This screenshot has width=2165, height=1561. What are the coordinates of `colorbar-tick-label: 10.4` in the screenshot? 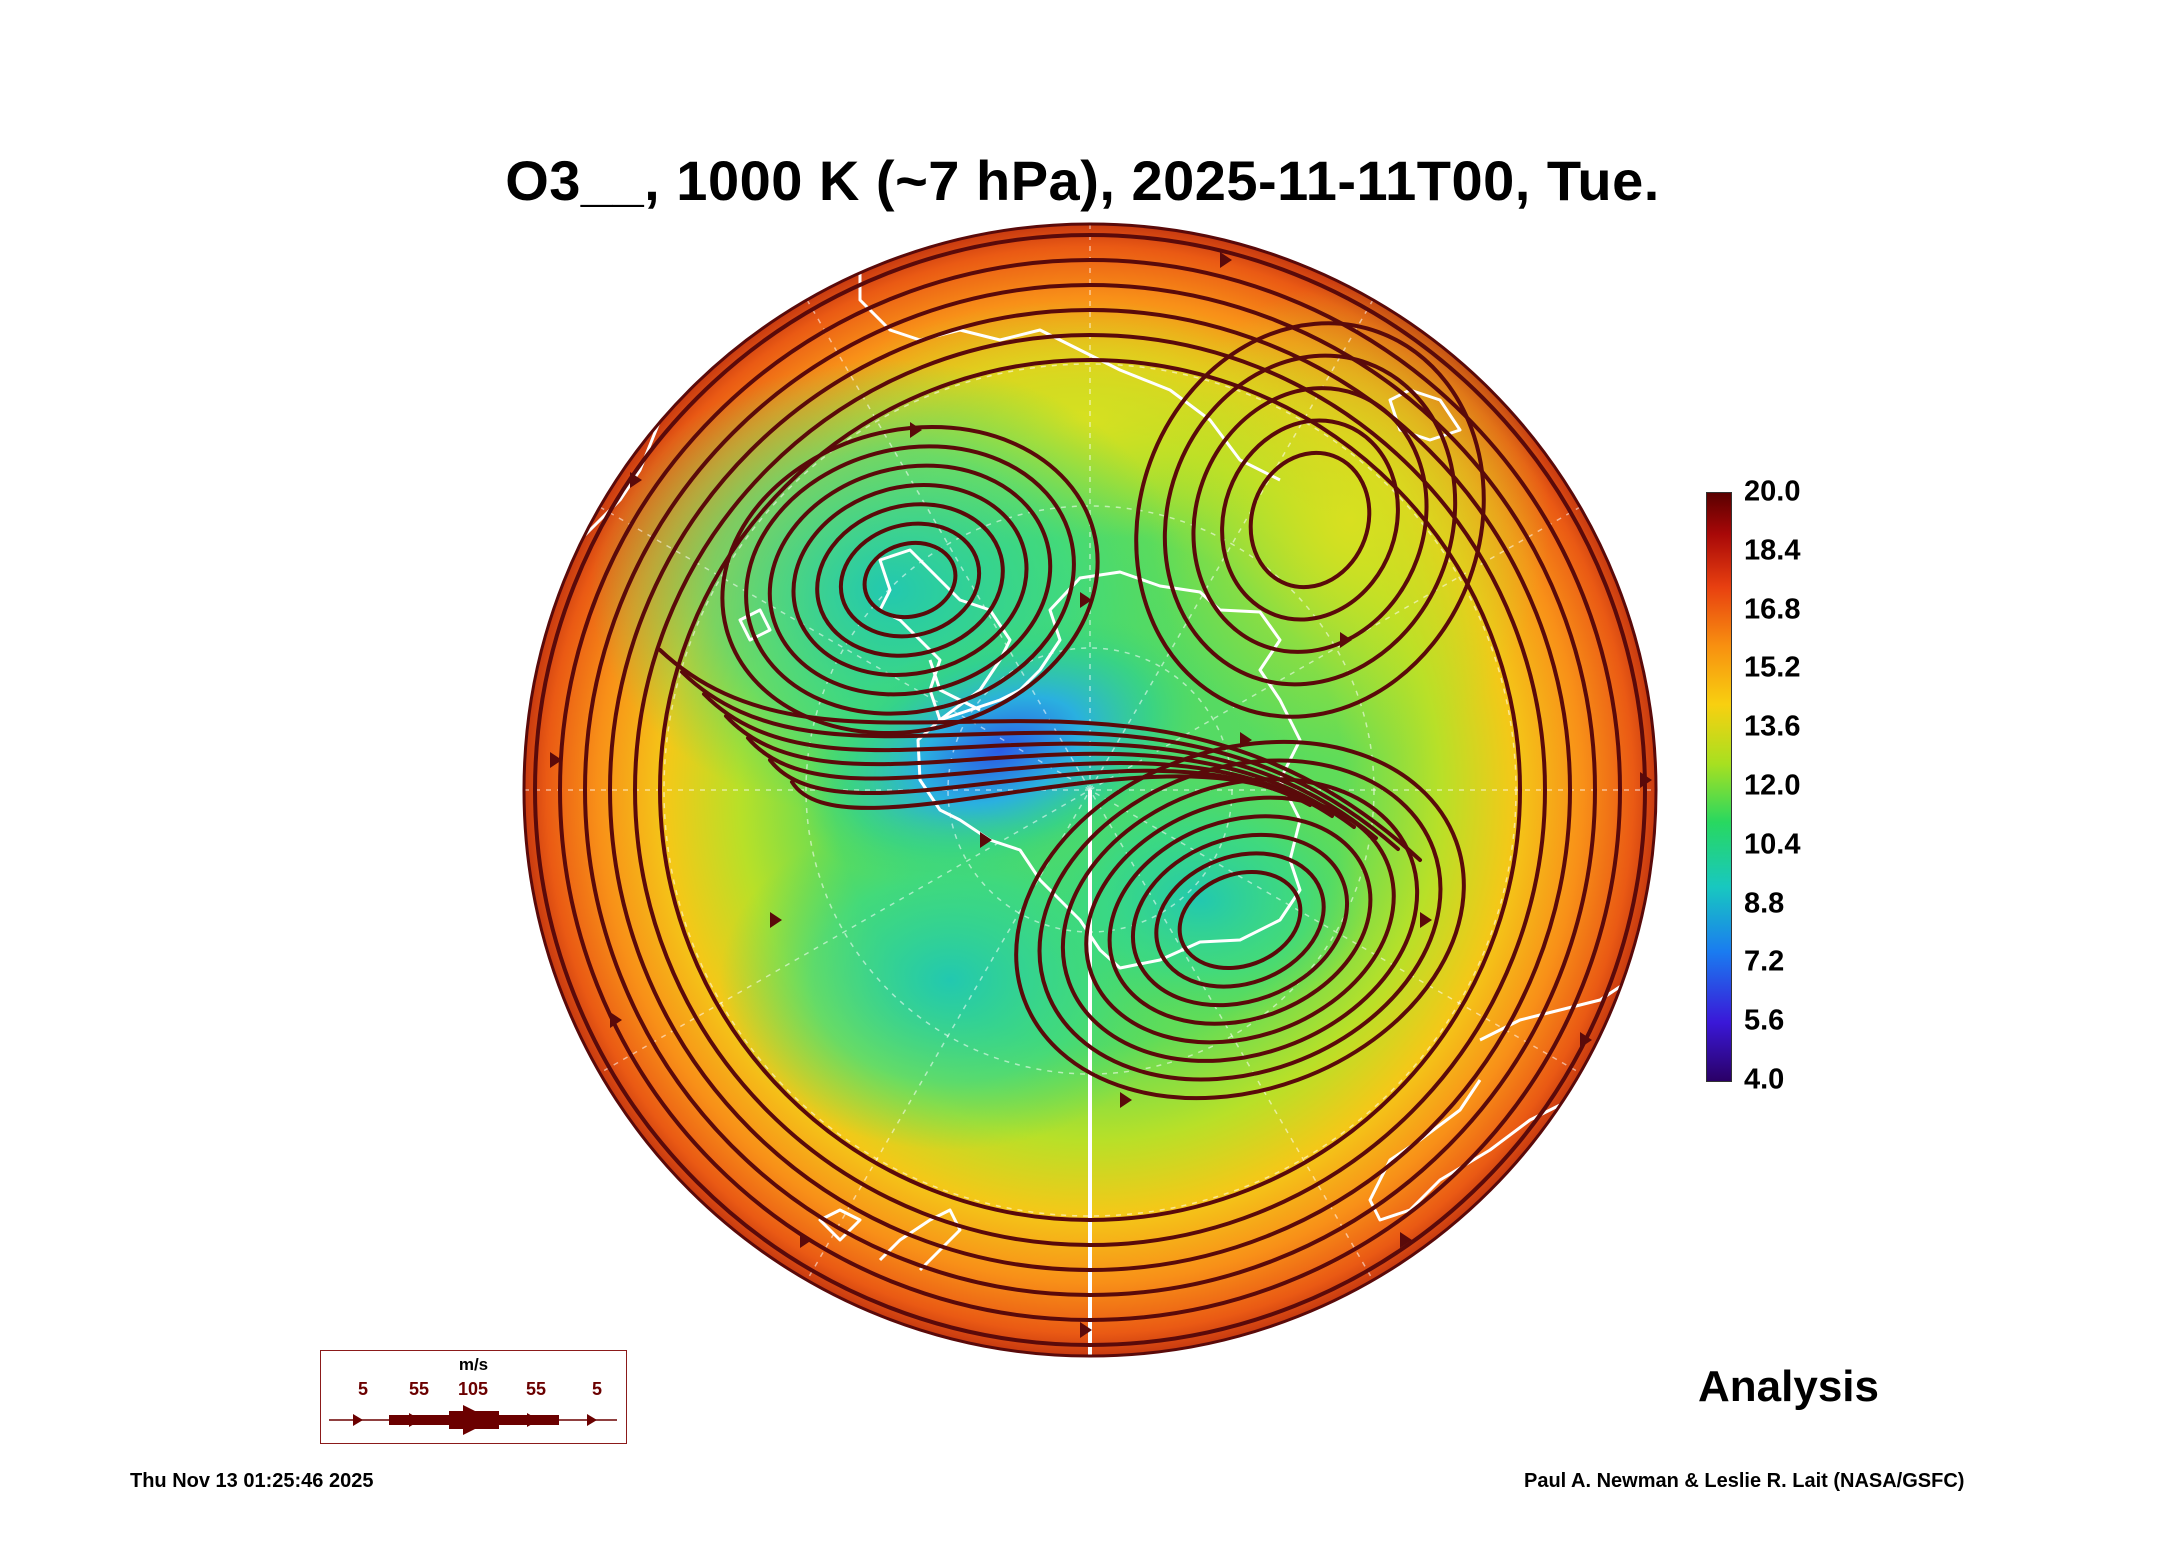 It's located at (1772, 844).